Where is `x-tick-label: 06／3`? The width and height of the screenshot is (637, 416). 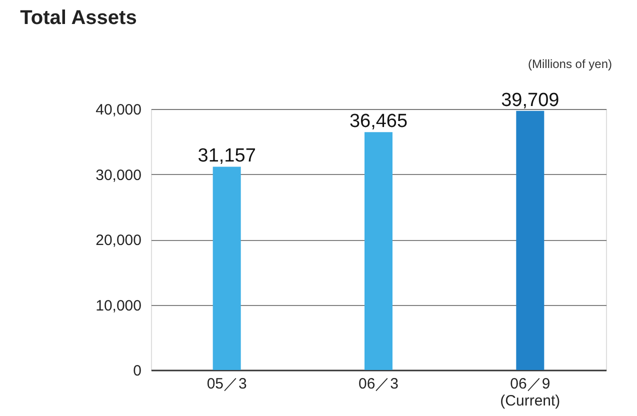 x-tick-label: 06／3 is located at coordinates (378, 384).